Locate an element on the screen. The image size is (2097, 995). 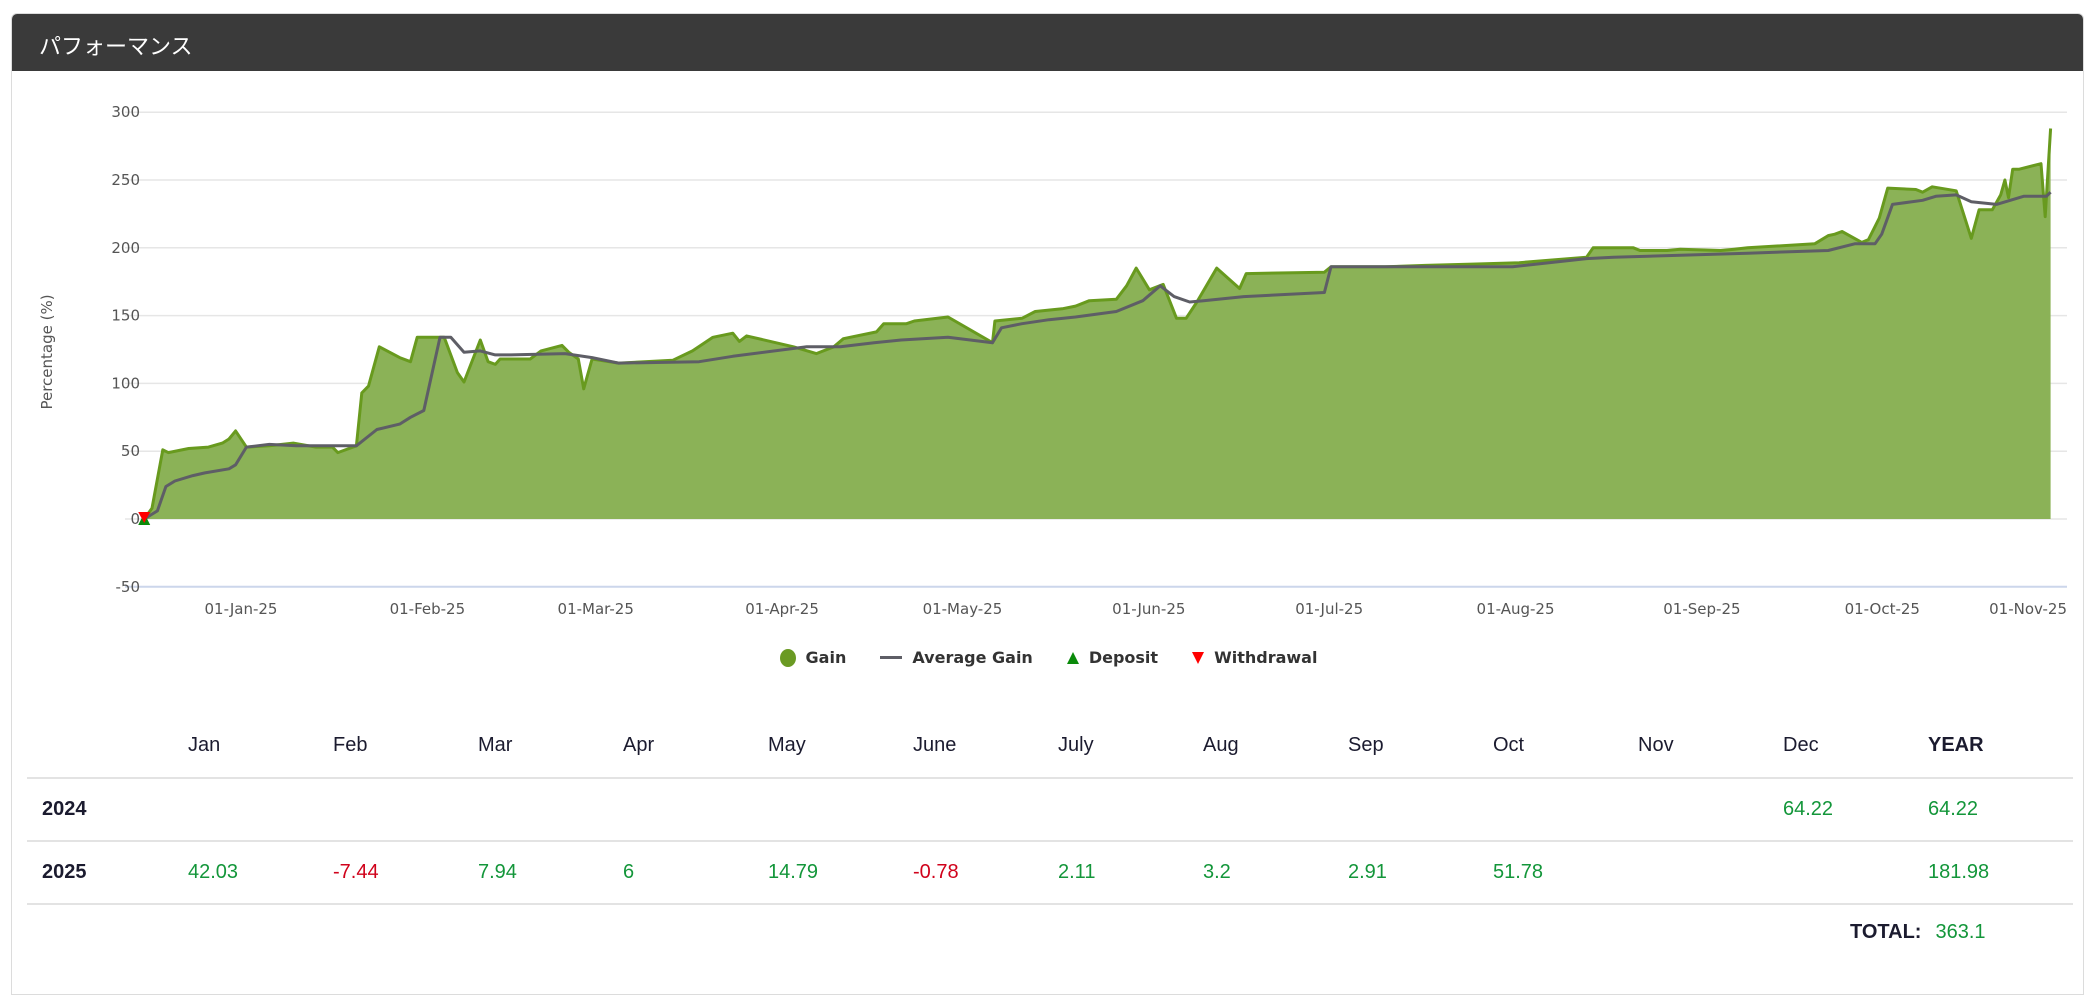
header-year-col is located at coordinates (107, 746).